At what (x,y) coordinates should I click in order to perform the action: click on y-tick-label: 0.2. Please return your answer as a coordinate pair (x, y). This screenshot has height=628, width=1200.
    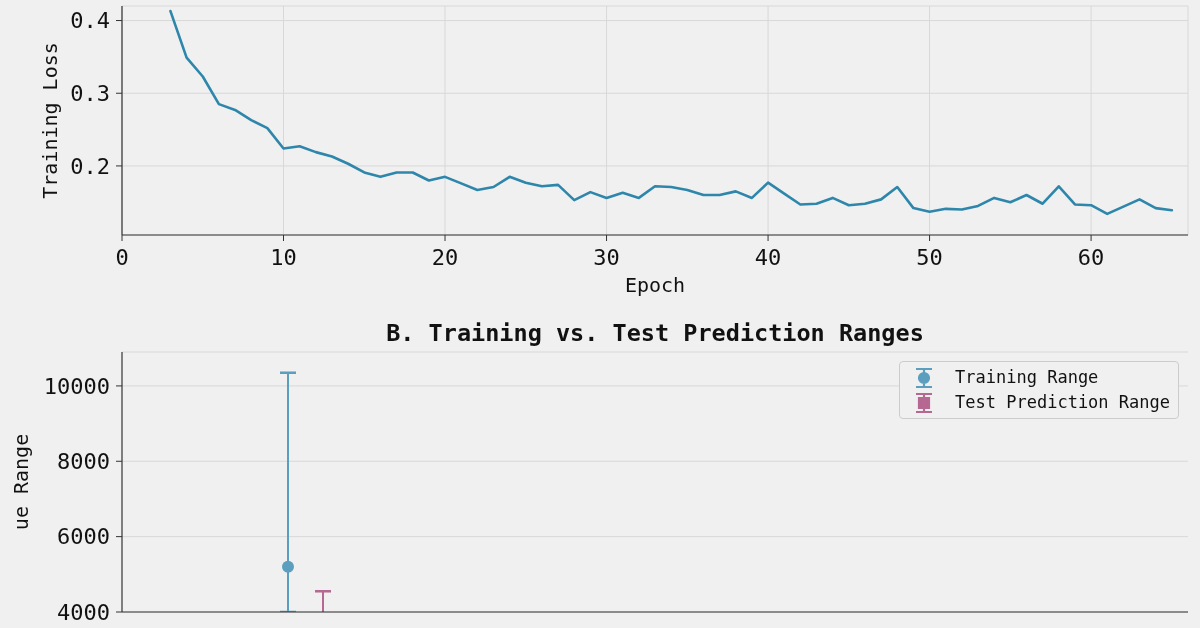
    Looking at the image, I should click on (90, 166).